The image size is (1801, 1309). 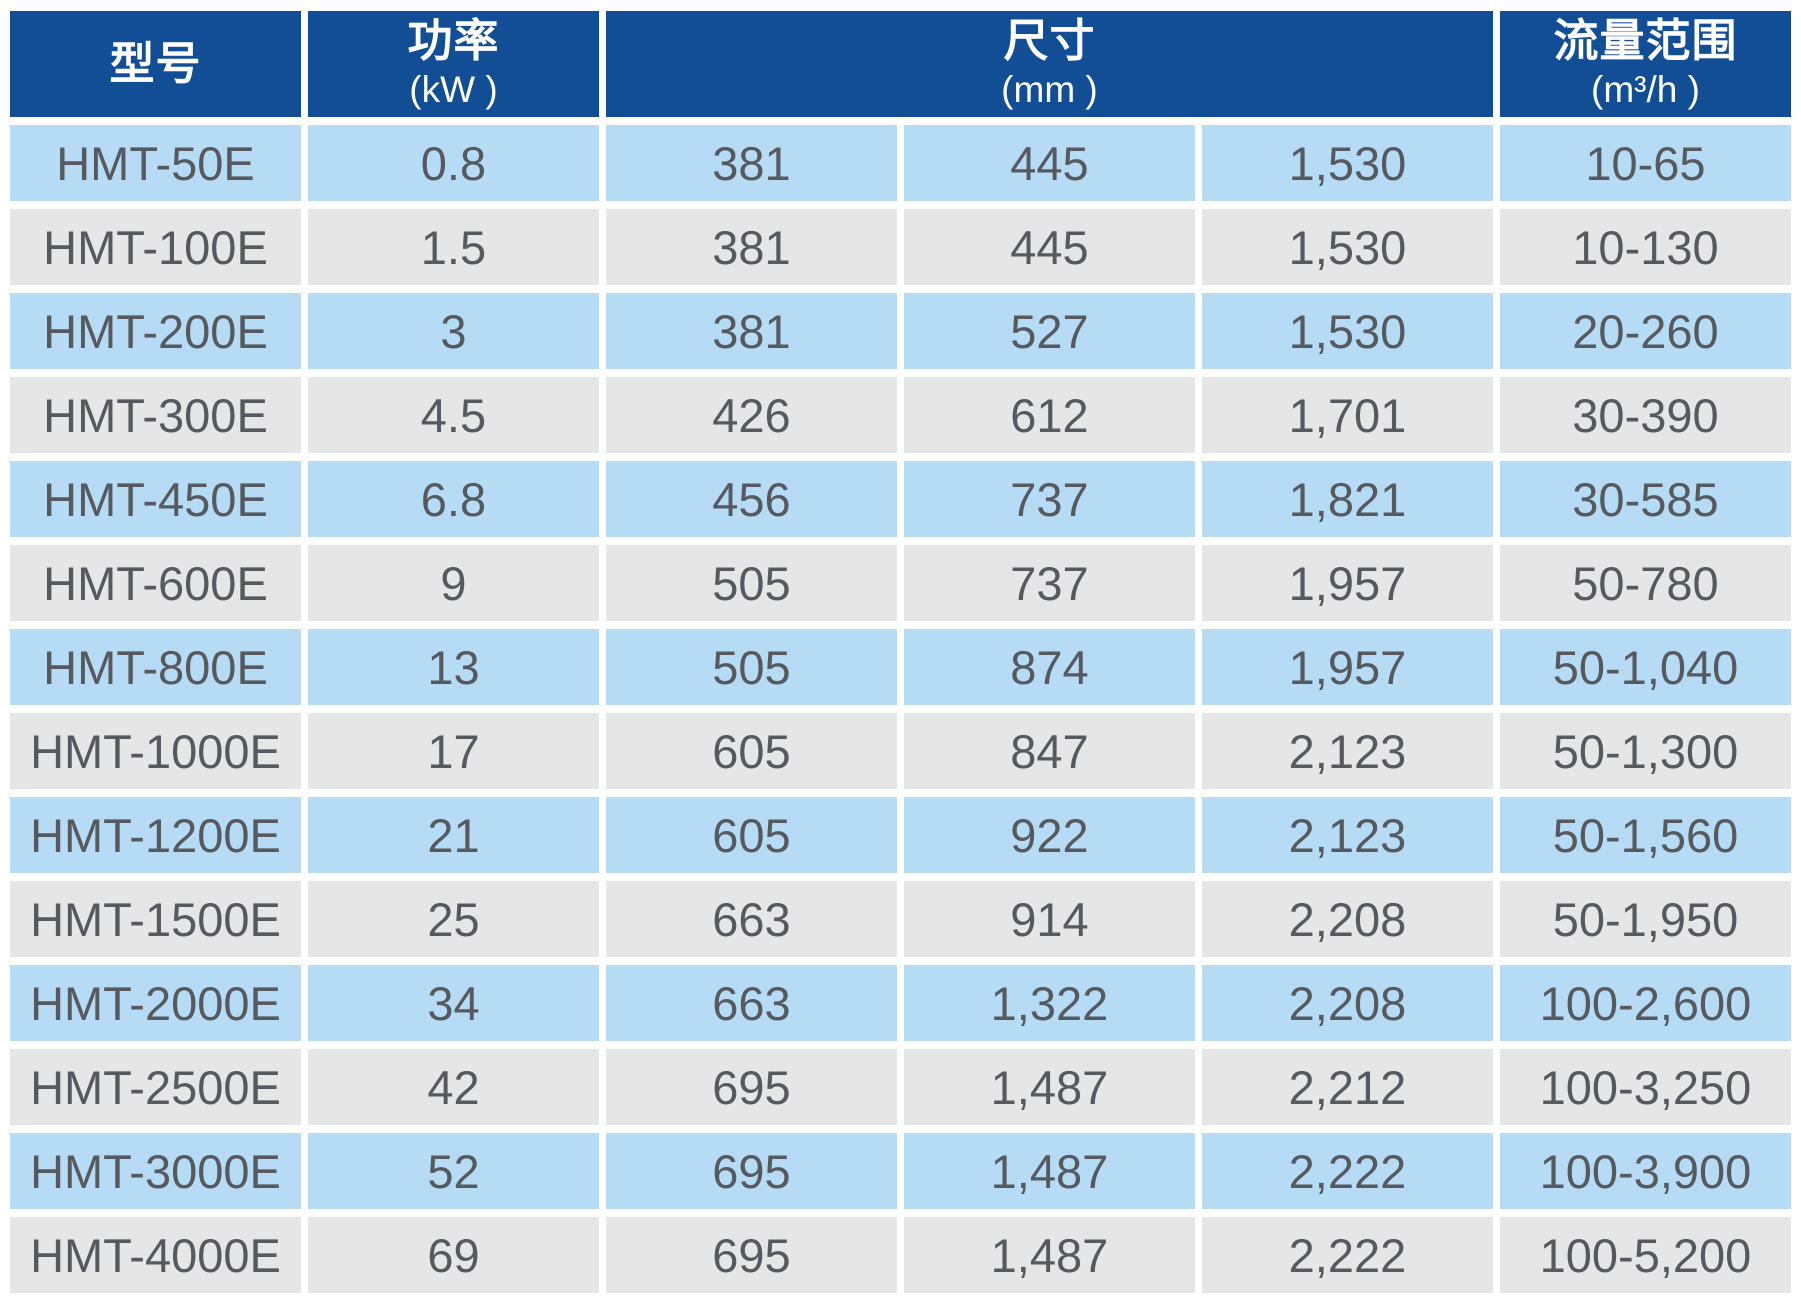 I want to click on header-dimensions-title: 尺寸, so click(x=1049, y=40).